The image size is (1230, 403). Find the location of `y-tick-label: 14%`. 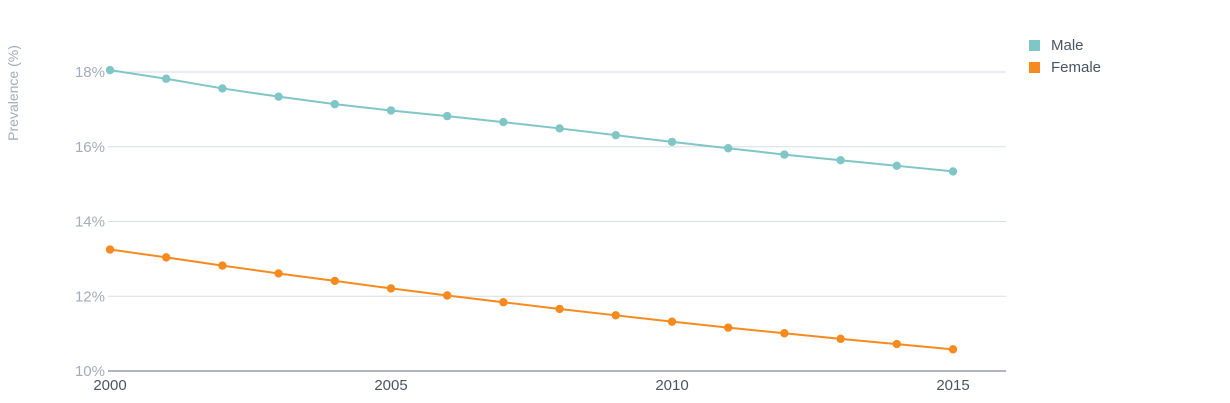

y-tick-label: 14% is located at coordinates (90, 222).